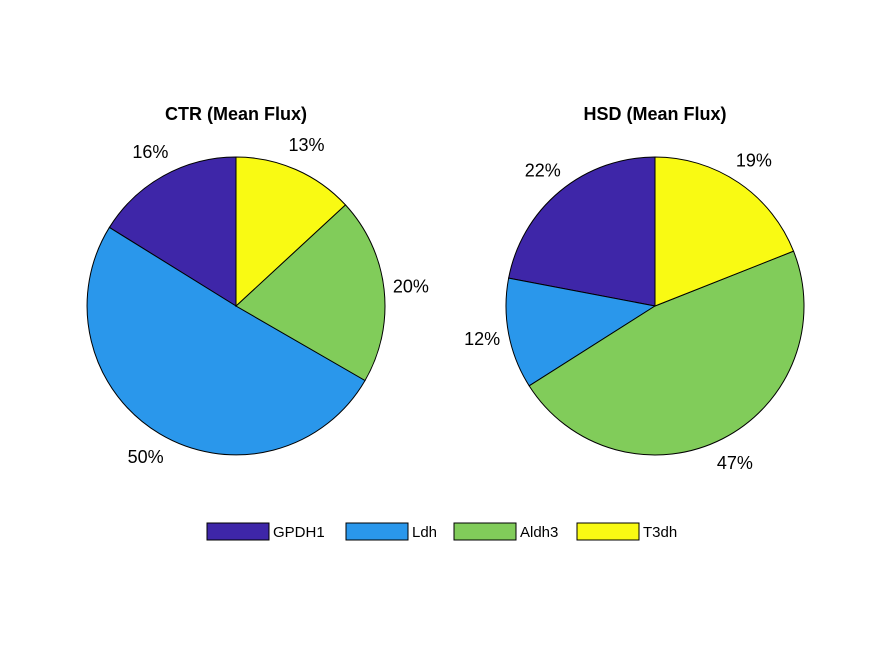 The width and height of the screenshot is (875, 656). What do you see at coordinates (724, 231) in the screenshot?
I see `pie-slice-hsd-t3dh` at bounding box center [724, 231].